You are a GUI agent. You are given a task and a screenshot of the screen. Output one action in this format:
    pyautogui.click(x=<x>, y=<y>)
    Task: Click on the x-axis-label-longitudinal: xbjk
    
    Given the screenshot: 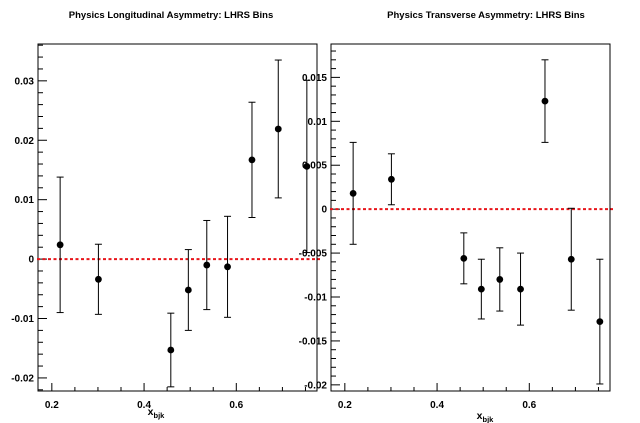 What is the action you would take?
    pyautogui.click(x=157, y=413)
    